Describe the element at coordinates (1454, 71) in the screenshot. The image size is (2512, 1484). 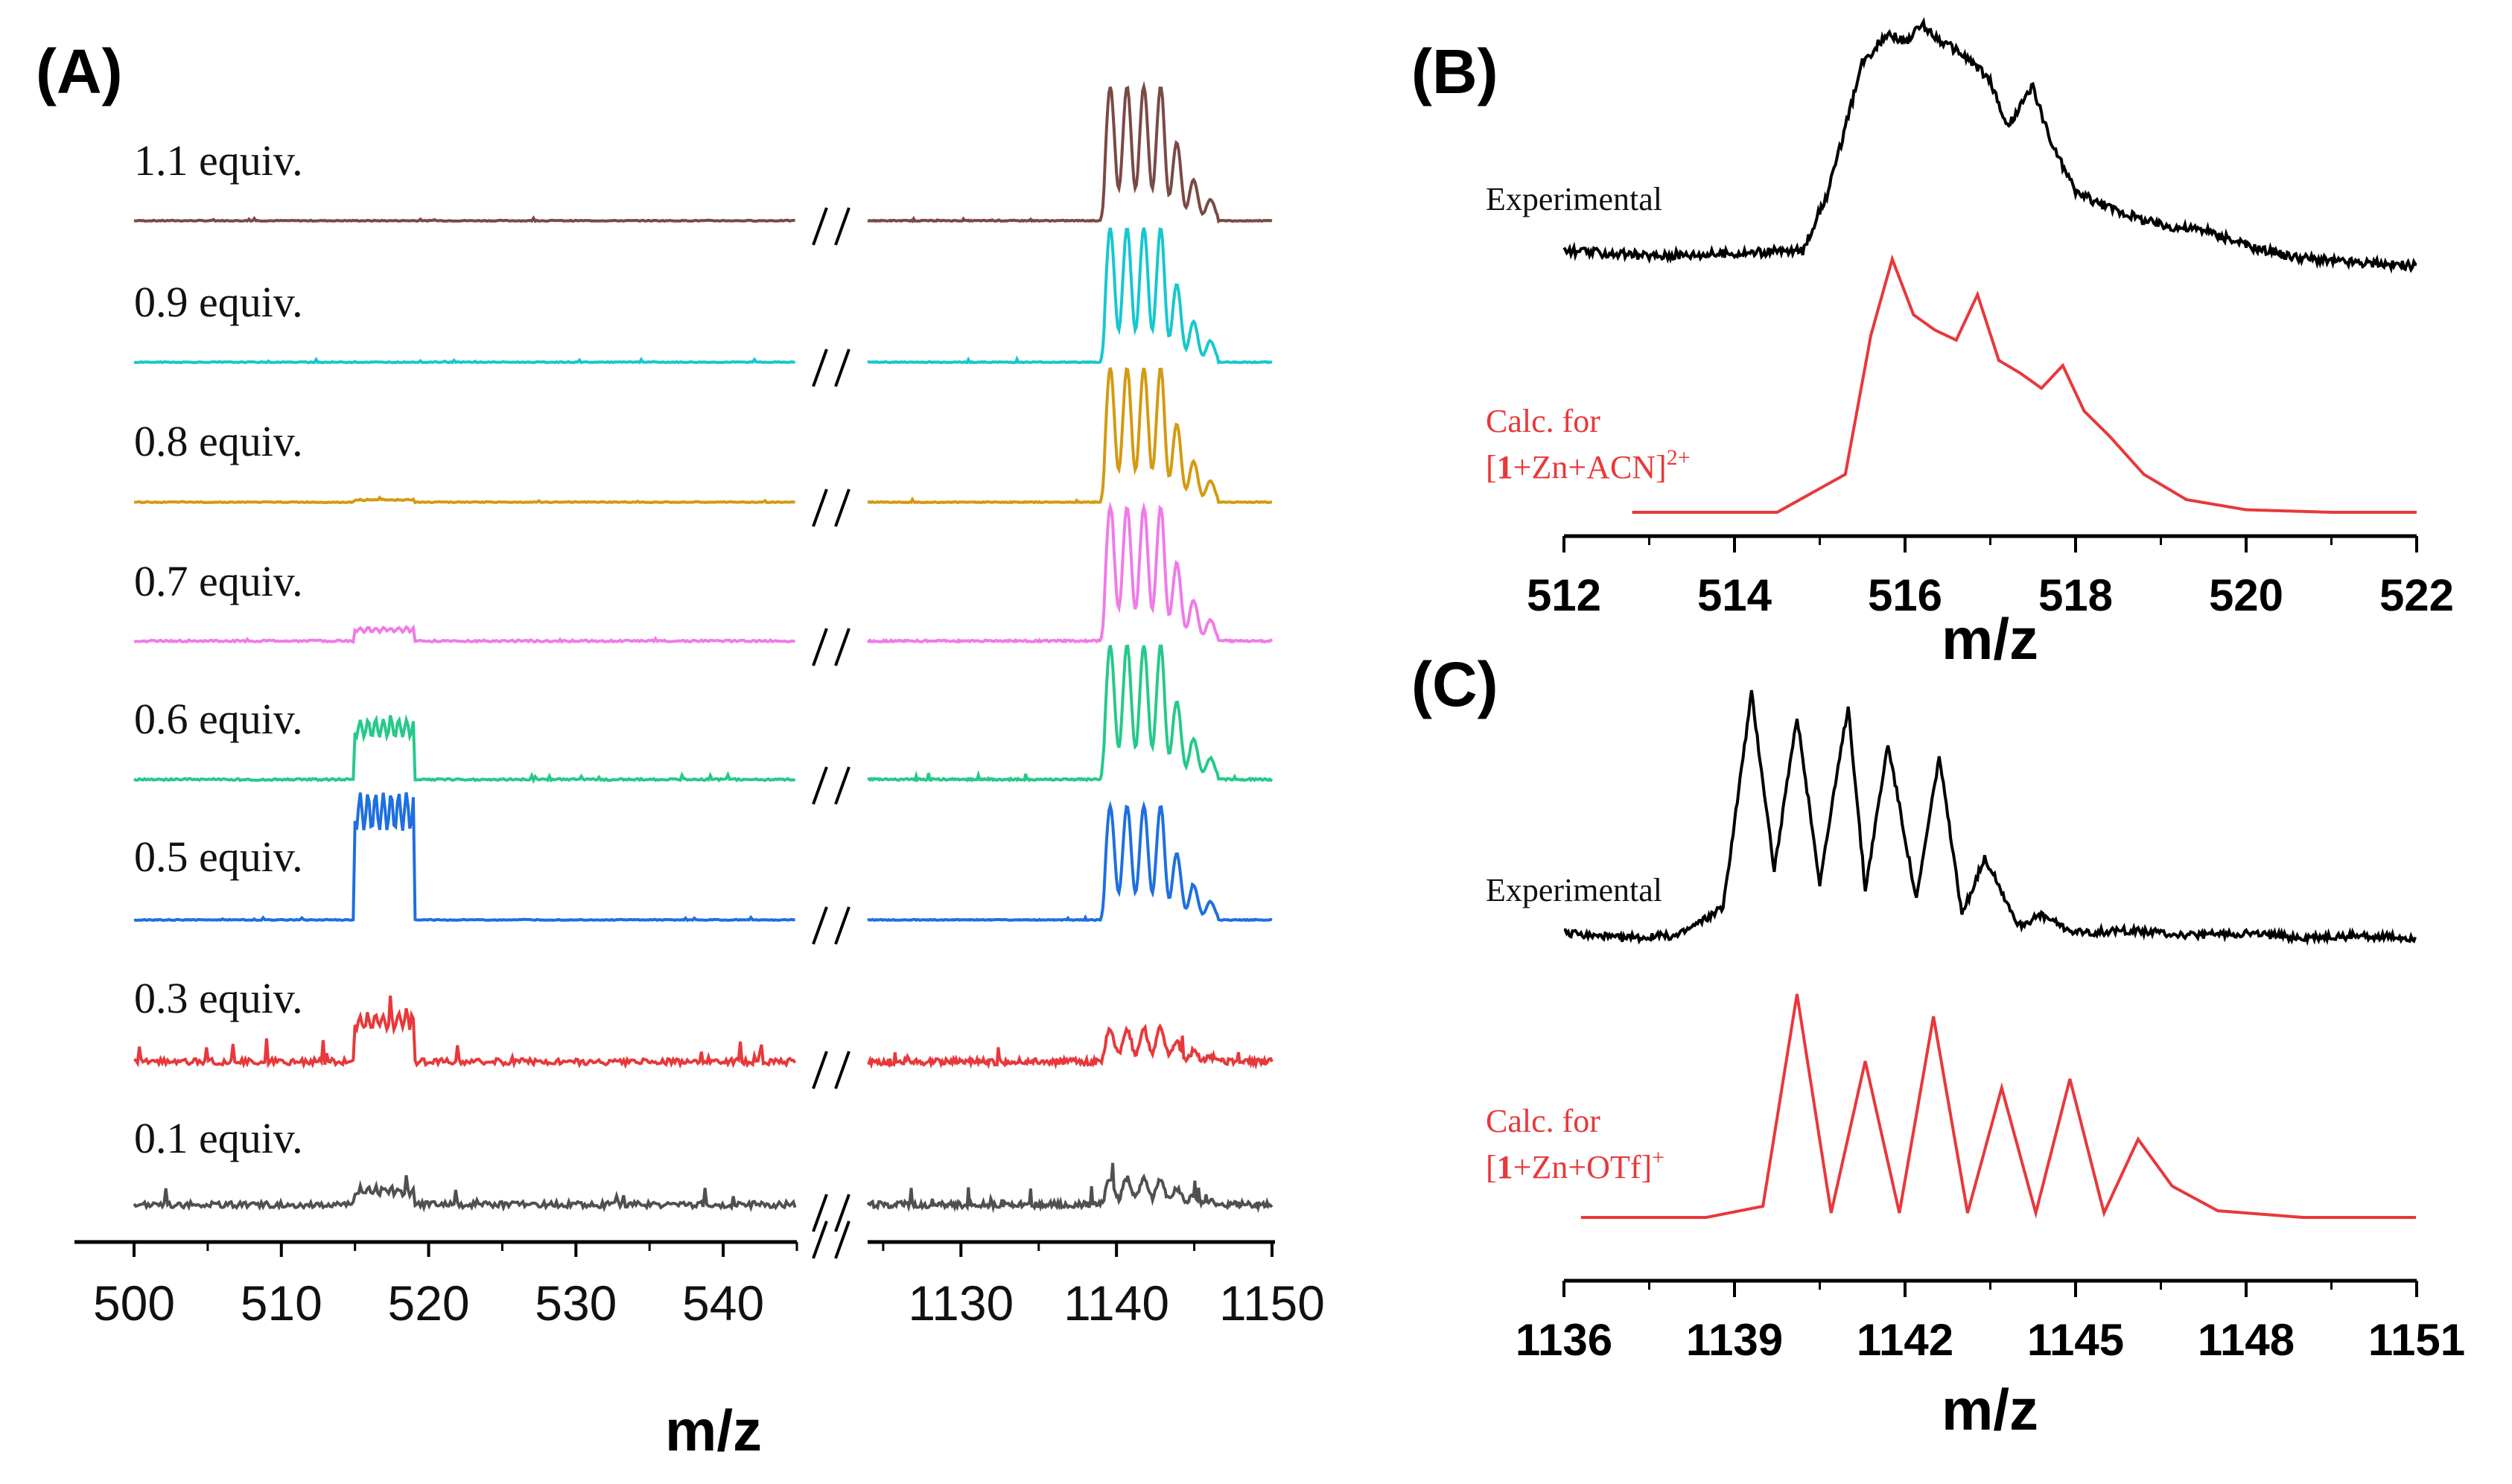
I see `panel-b-label: (B)` at that location.